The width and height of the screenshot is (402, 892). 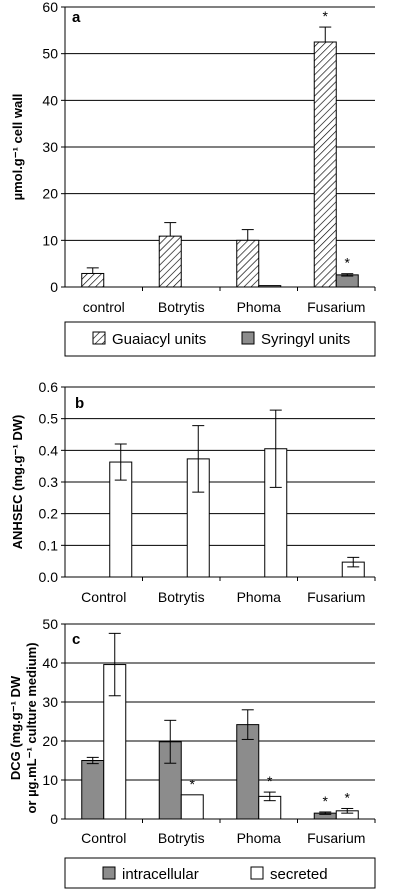 I want to click on panel-a-legend-frame, so click(x=220, y=339).